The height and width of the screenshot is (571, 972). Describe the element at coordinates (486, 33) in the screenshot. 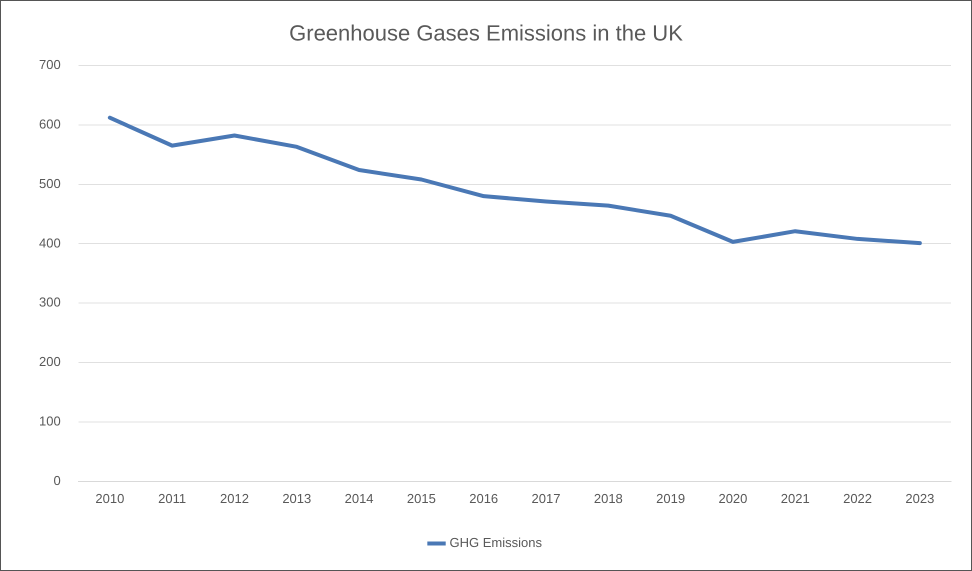

I see `chart-title: Greenhouse Gases Emissions in the UK` at that location.